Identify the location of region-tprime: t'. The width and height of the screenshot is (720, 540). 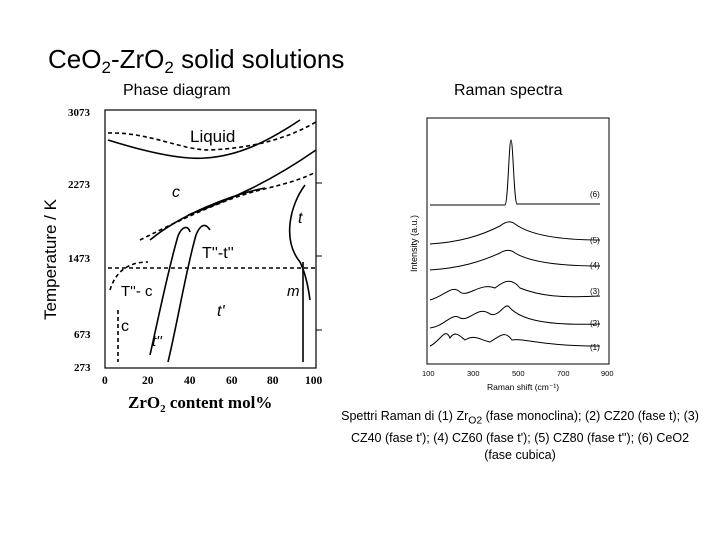
(221, 311).